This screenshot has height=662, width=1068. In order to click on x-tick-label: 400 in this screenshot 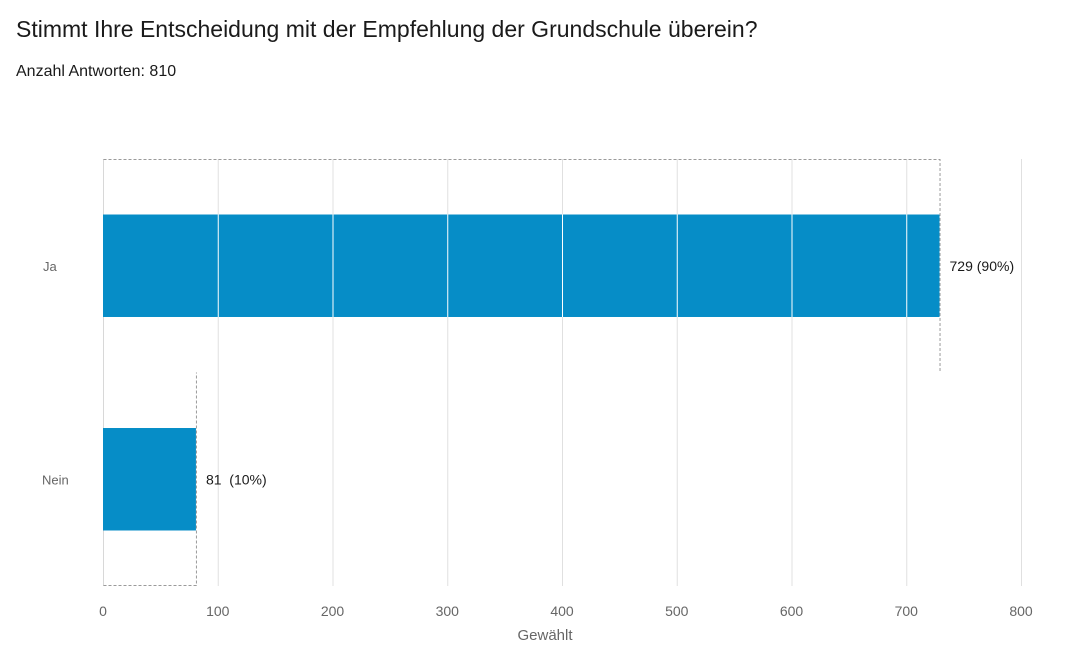, I will do `click(562, 611)`.